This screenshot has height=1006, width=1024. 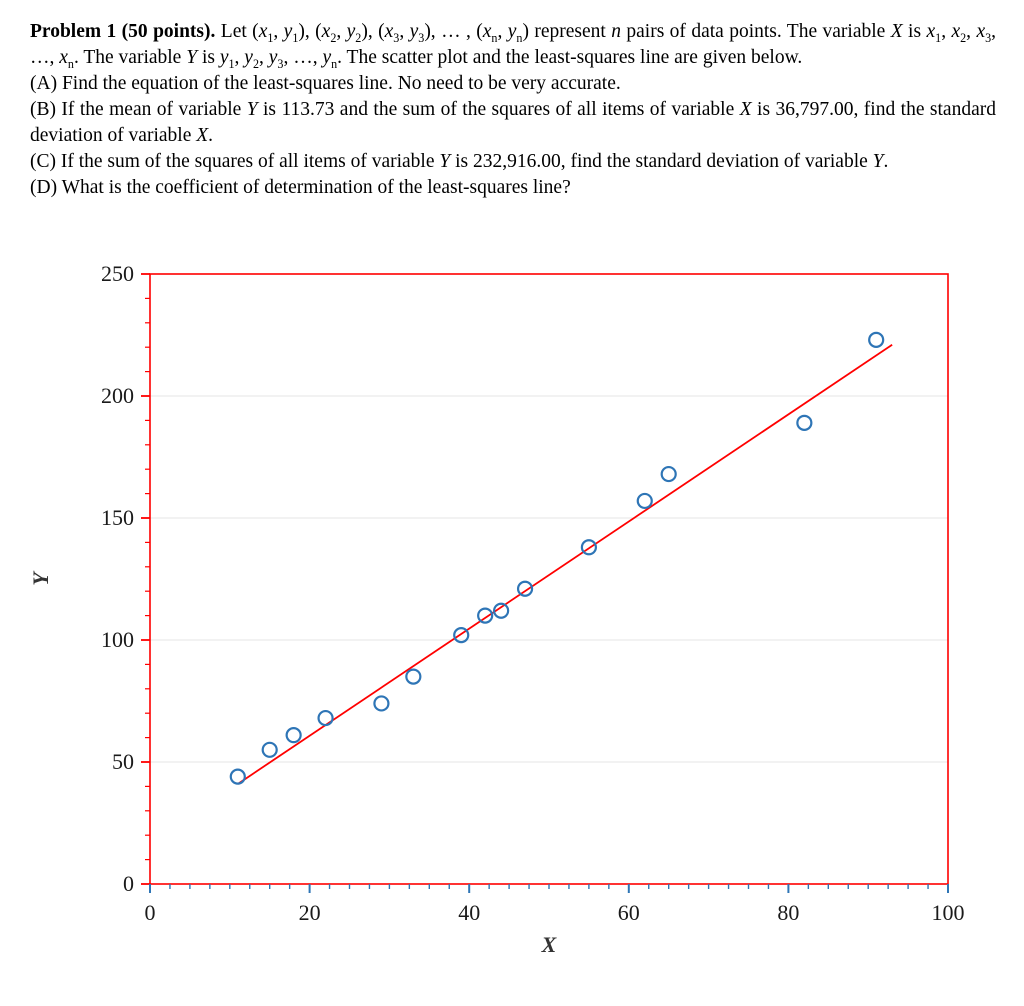 I want to click on x-tick-label: 80, so click(x=788, y=912).